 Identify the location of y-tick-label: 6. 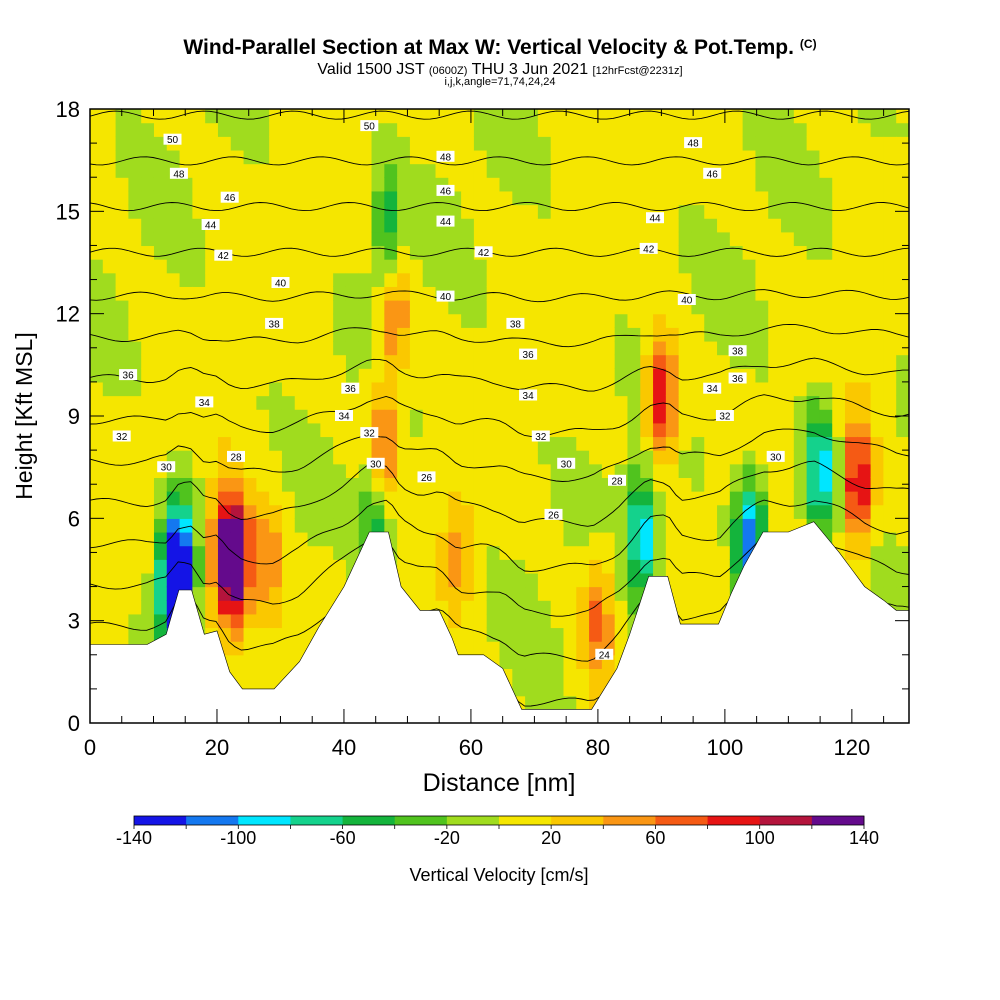
(74, 518).